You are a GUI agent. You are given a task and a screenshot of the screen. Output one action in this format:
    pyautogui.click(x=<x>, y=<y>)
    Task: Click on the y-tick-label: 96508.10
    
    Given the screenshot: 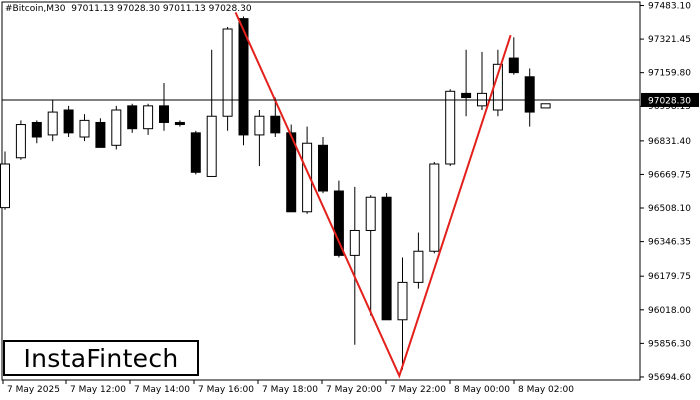 What is the action you would take?
    pyautogui.click(x=669, y=209)
    